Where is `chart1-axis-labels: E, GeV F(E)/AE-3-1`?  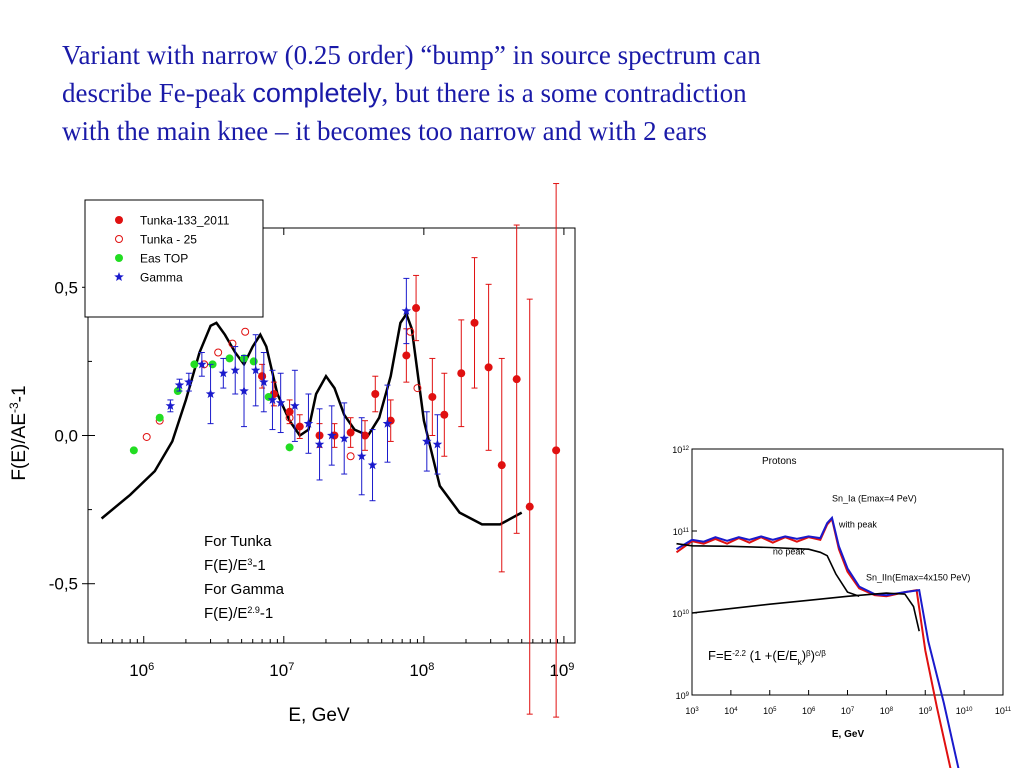
chart1-axis-labels: E, GeV F(E)/AE-3-1 is located at coordinates (178, 555).